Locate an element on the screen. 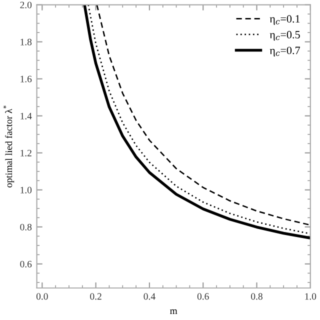 This screenshot has width=320, height=320. x-tick-label: 0.4 is located at coordinates (150, 296).